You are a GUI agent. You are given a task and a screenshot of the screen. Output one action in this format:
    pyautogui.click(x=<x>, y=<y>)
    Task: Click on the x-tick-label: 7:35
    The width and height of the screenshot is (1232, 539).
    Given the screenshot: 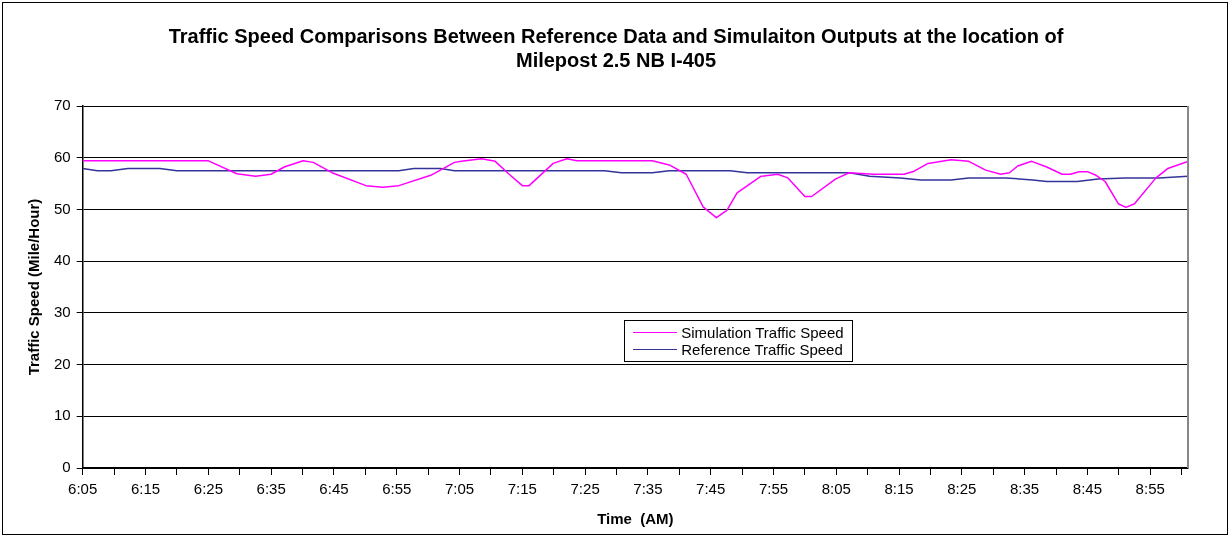 What is the action you would take?
    pyautogui.click(x=648, y=489)
    